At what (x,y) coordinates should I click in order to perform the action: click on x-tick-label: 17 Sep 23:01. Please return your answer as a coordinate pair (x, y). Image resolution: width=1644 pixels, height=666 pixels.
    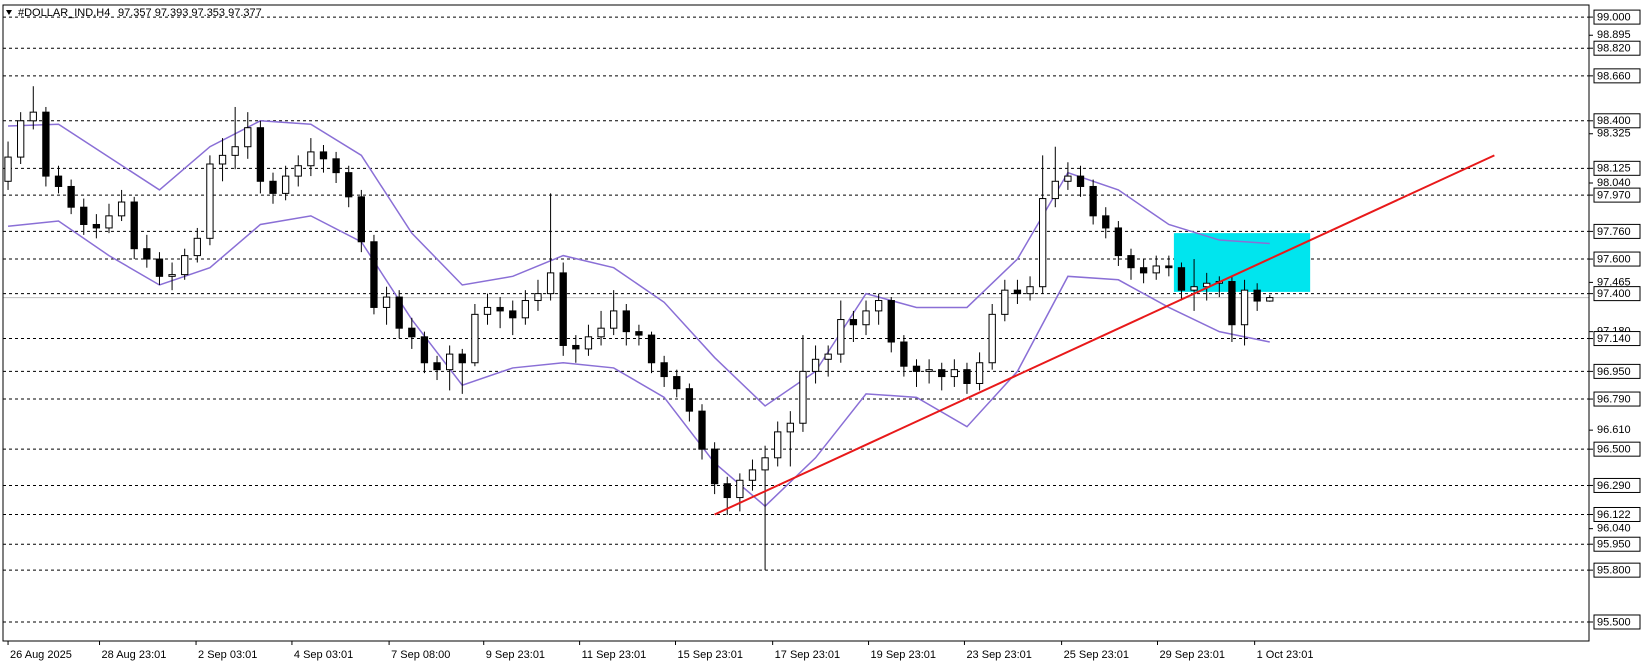
    Looking at the image, I should click on (807, 655).